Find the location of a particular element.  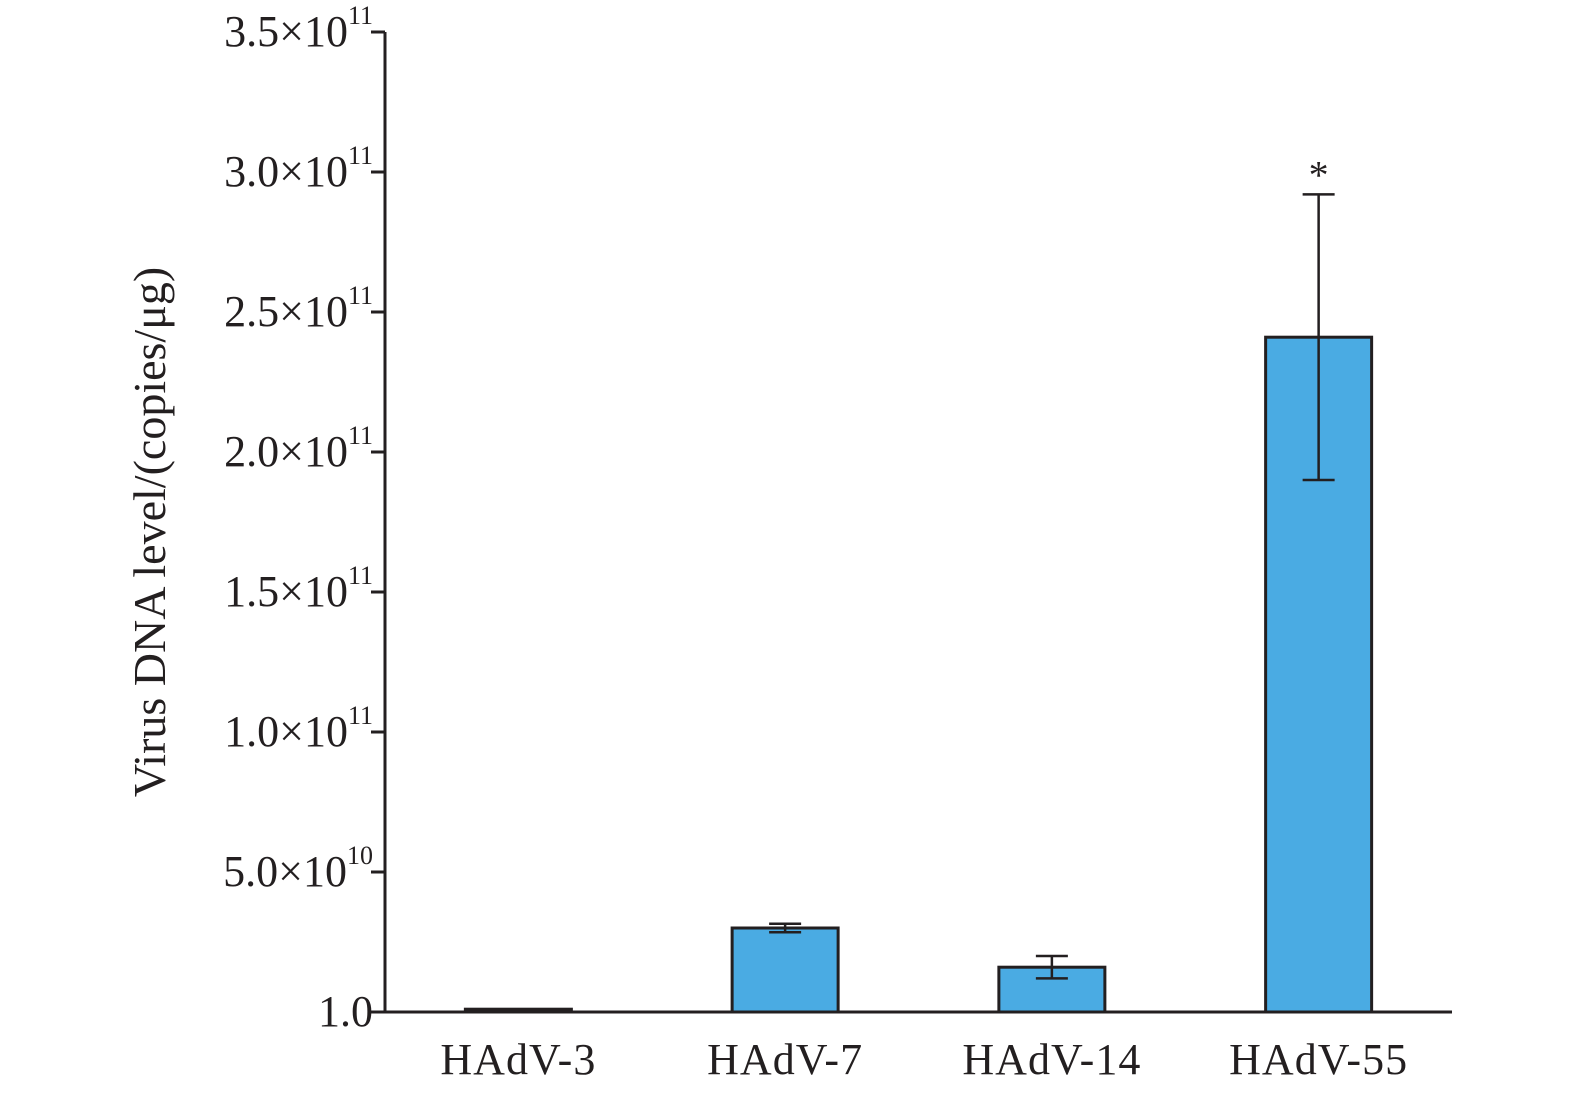

y-tick-label: 2.5×10¹¹ is located at coordinates (298, 308).